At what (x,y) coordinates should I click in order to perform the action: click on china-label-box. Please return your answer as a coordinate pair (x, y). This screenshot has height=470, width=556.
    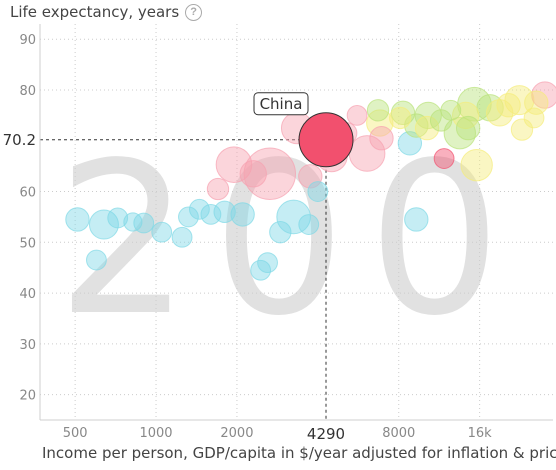
    Looking at the image, I should click on (281, 104).